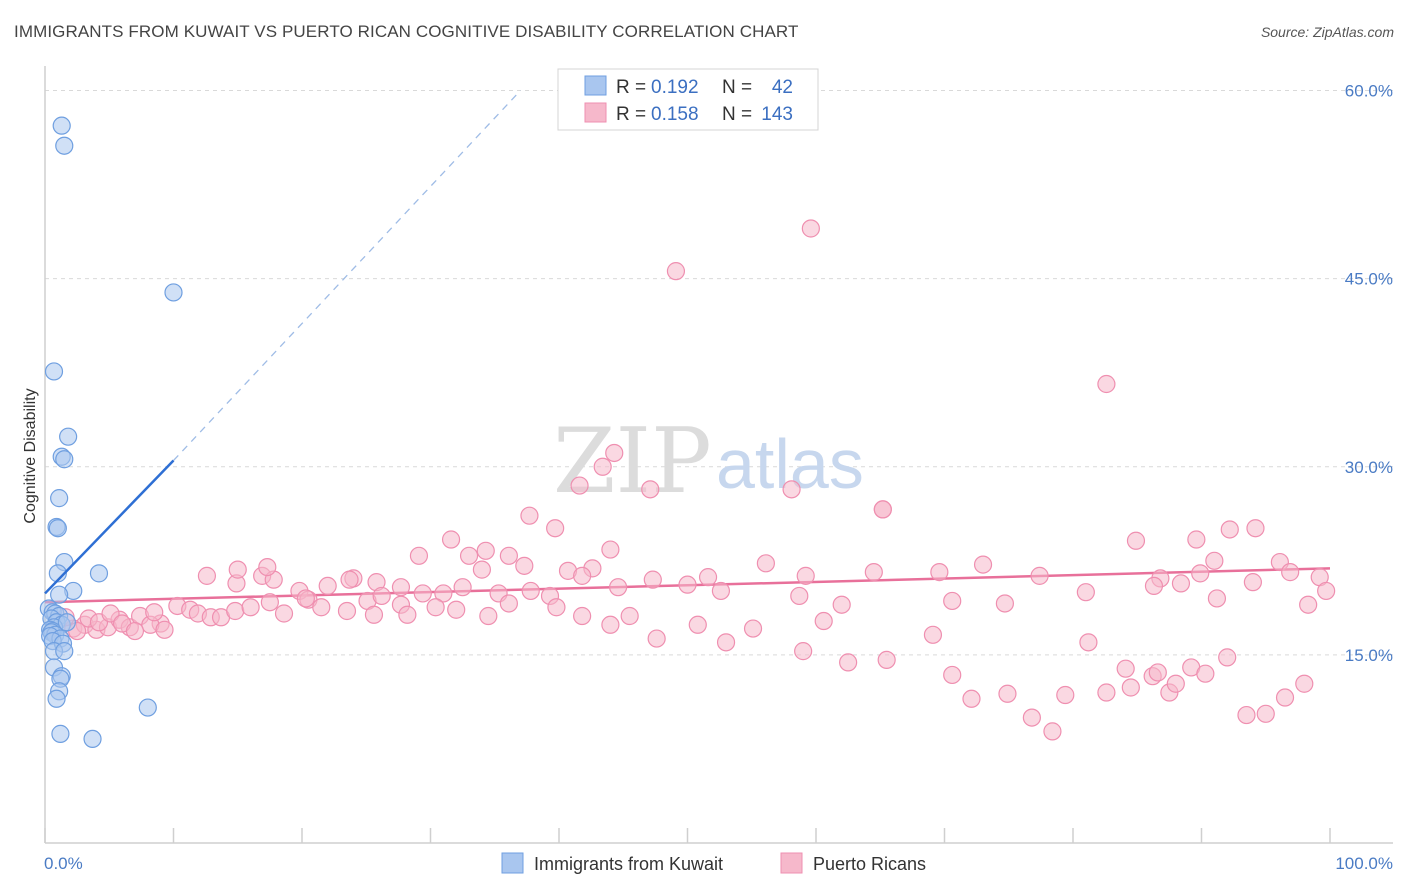 Image resolution: width=1406 pixels, height=892 pixels. What do you see at coordinates (688, 99) in the screenshot?
I see `legend-box: R = 0.192 N = 42 R = 0.158 N = 143` at bounding box center [688, 99].